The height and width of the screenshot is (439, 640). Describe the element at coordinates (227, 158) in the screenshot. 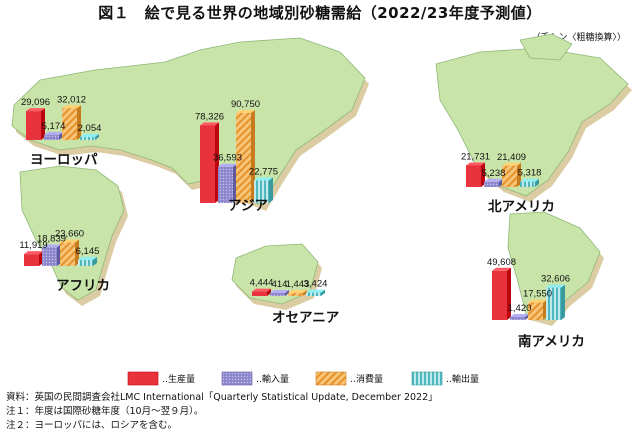

I see `data-label: 36,593` at that location.